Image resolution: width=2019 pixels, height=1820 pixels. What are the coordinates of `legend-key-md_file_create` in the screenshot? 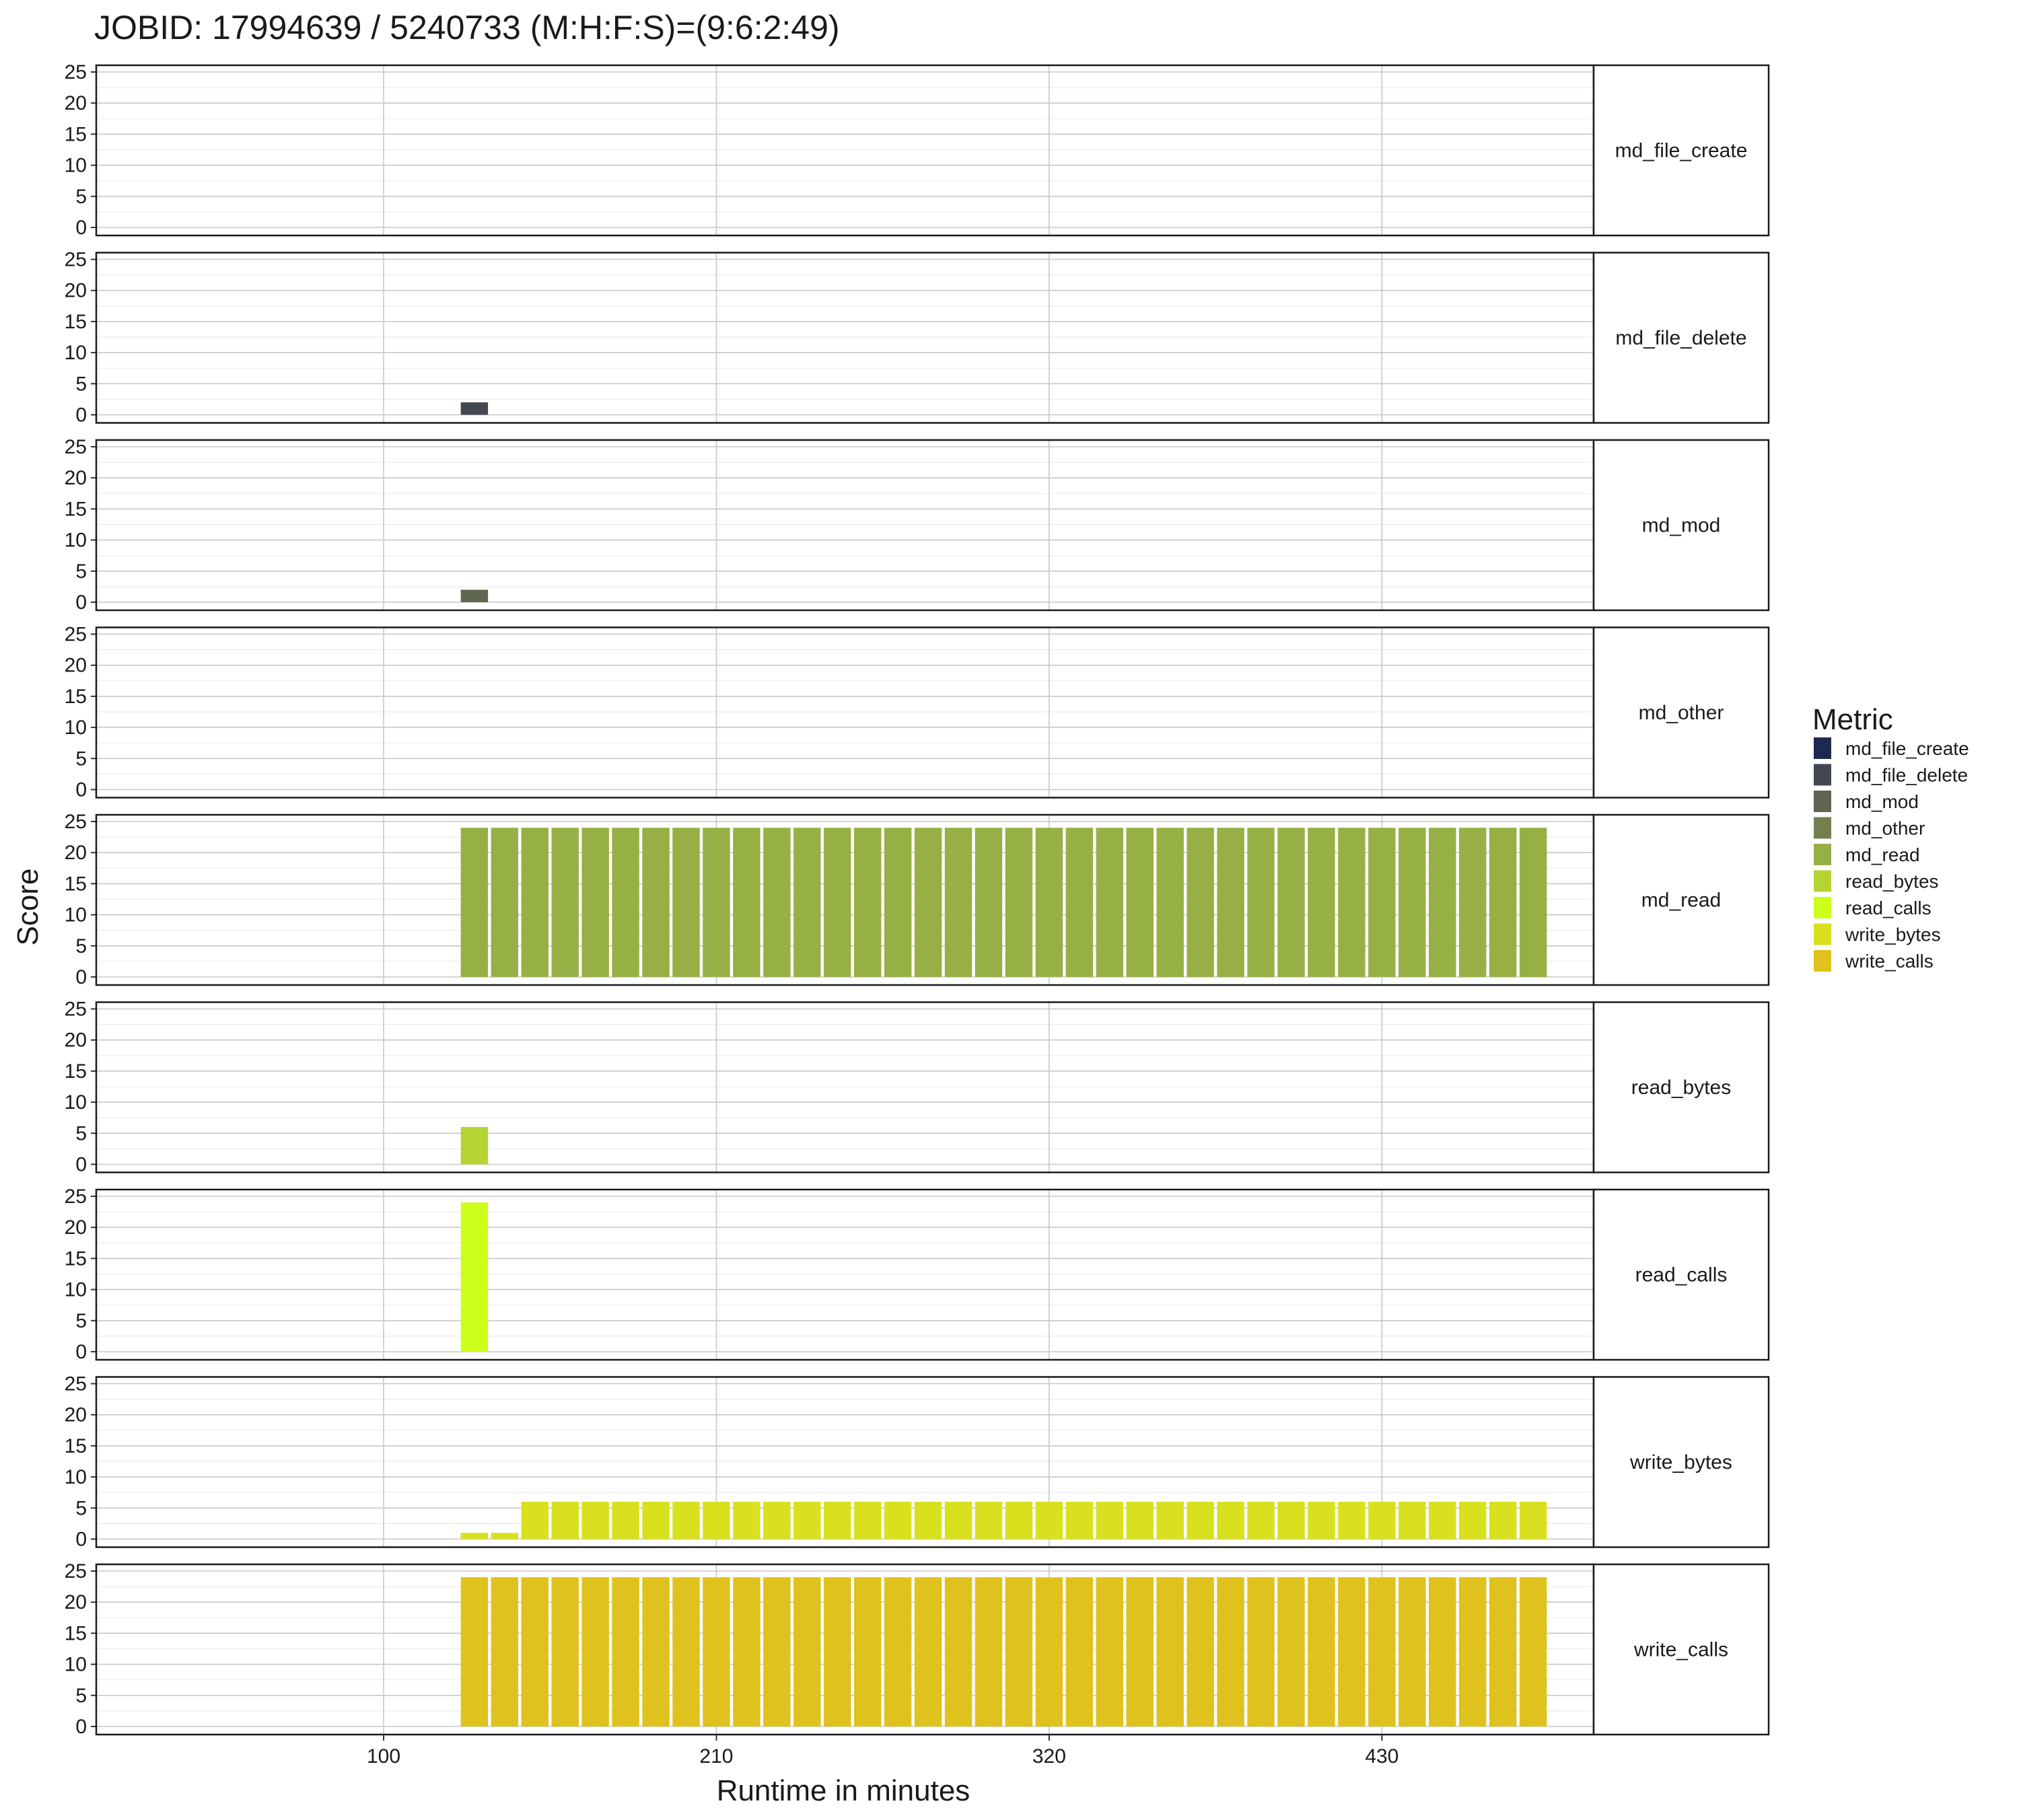 It's located at (1823, 748).